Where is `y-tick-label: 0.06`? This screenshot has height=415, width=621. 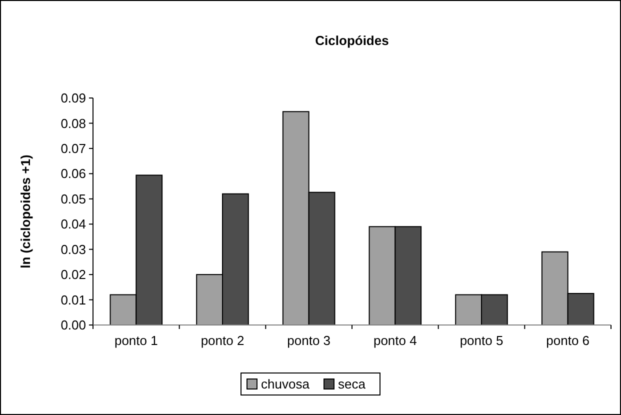
y-tick-label: 0.06 is located at coordinates (73, 174).